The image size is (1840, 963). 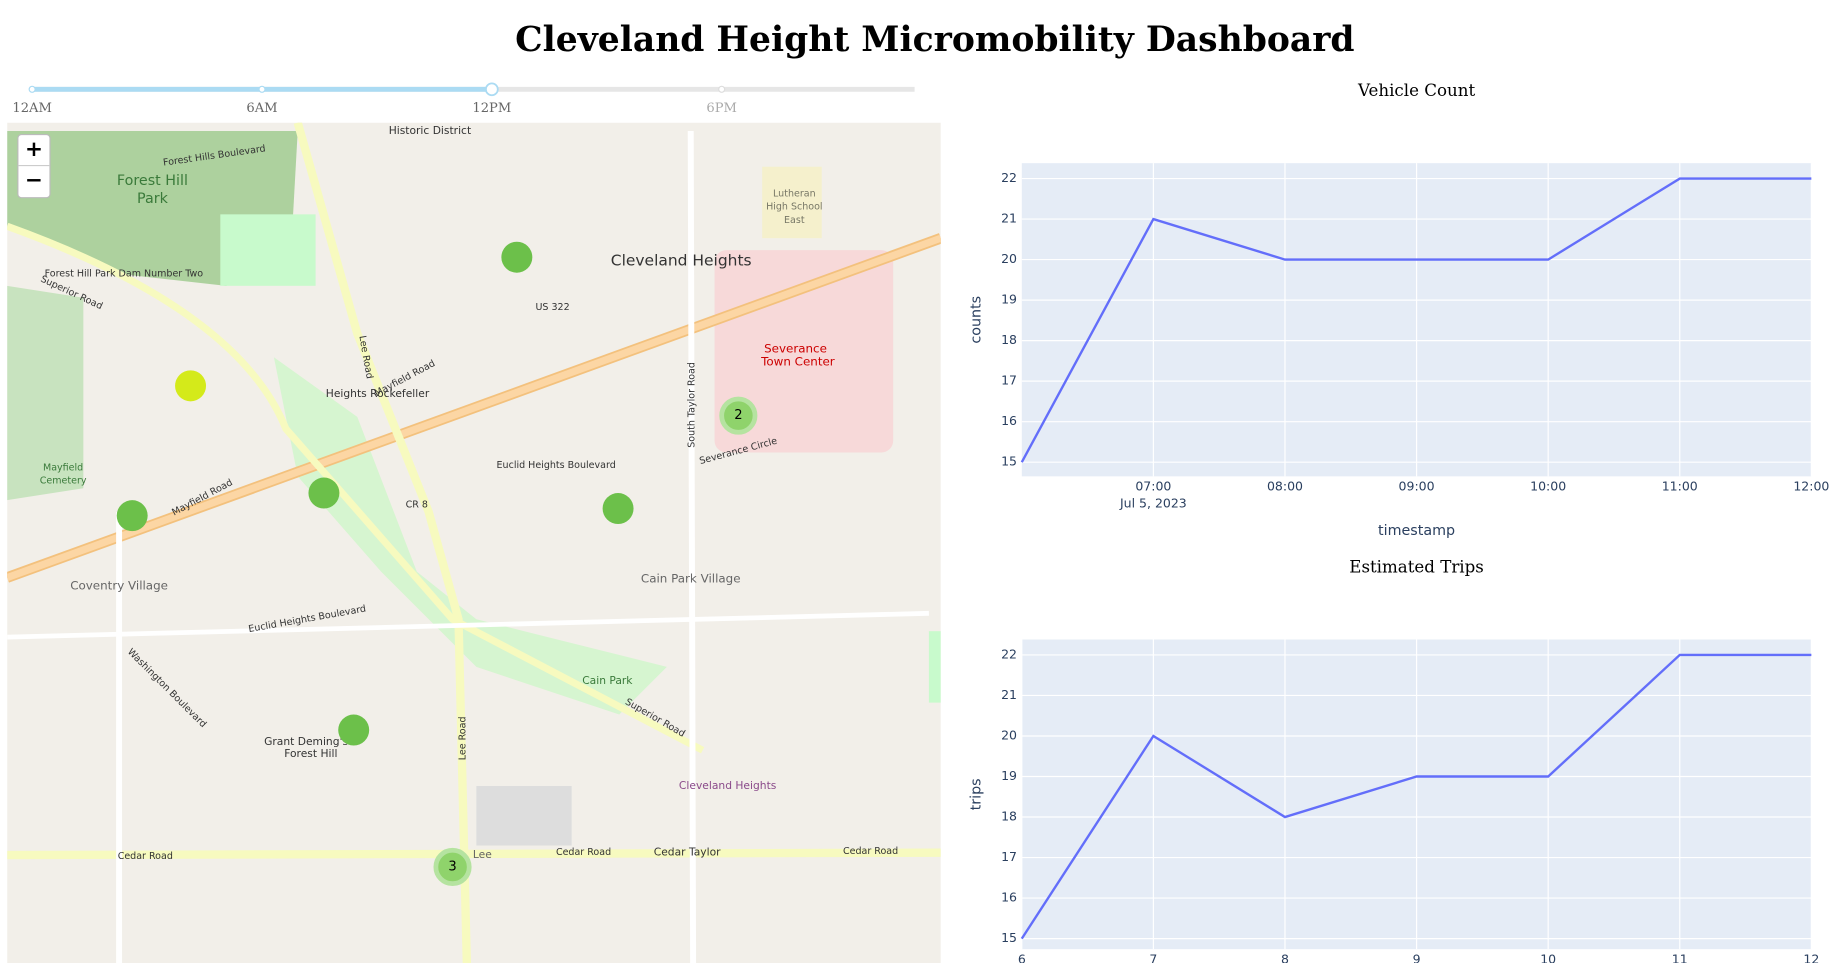 I want to click on page-title: Cleveland Height Micromobility Dashboard, so click(x=934, y=40).